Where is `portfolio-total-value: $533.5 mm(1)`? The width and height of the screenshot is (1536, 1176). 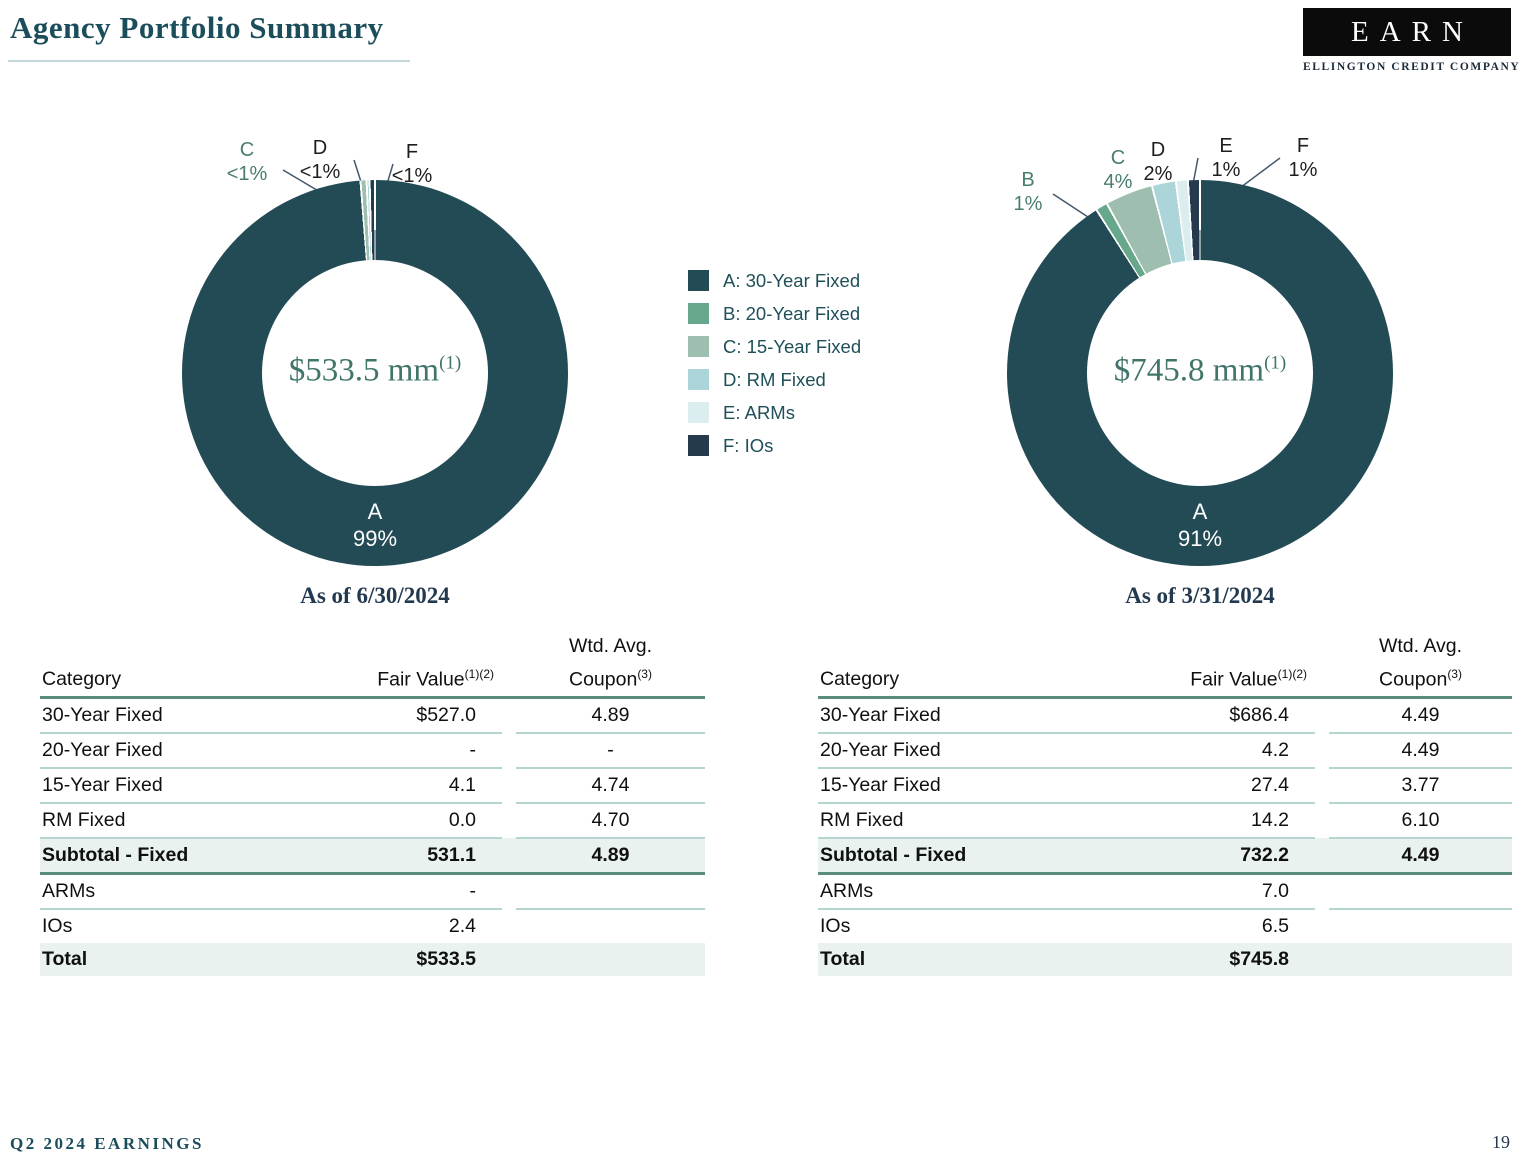
portfolio-total-value: $533.5 mm(1) is located at coordinates (375, 370).